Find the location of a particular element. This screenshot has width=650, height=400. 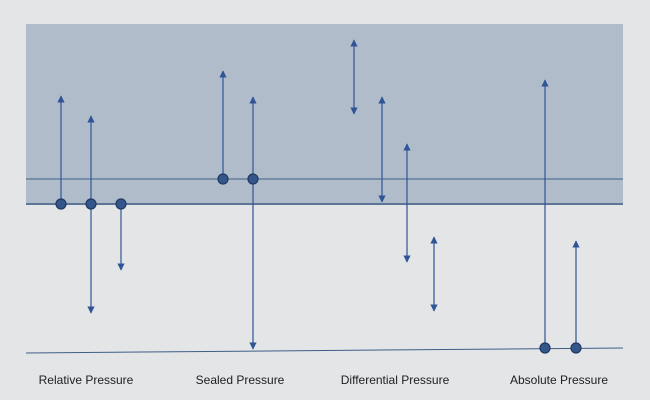

vacuum-zero-line is located at coordinates (324, 350).